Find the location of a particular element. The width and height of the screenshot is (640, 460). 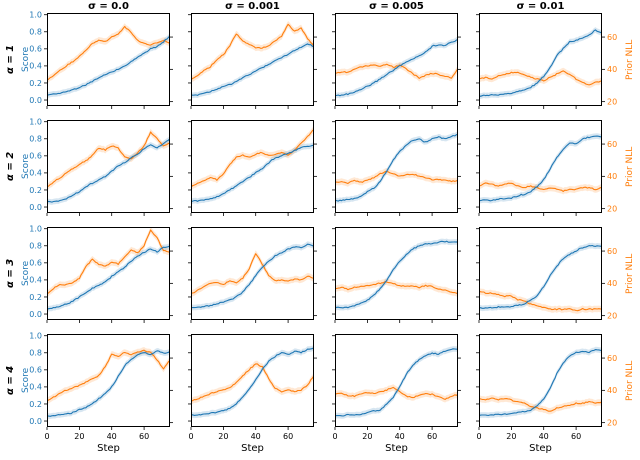

plot-canvas: 0.0 0.2 0.4 0.6 0.8 1.0 is located at coordinates (101, 167).